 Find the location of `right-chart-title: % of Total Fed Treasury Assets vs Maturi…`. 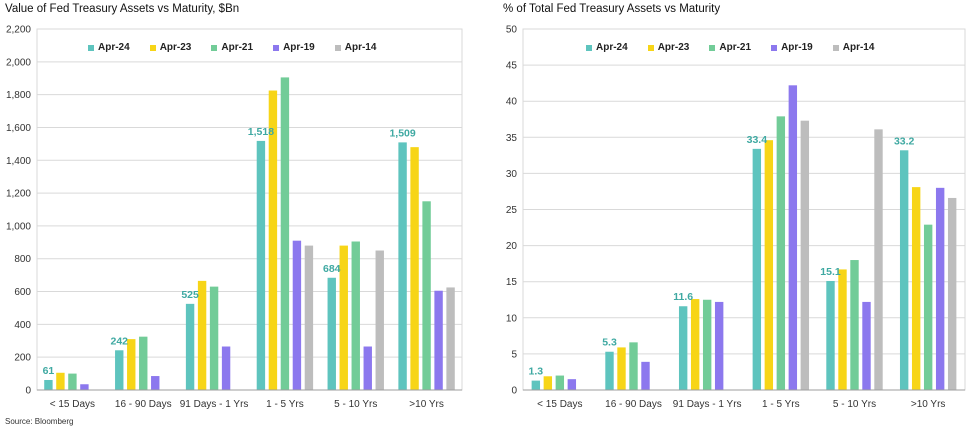

right-chart-title: % of Total Fed Treasury Assets vs Maturi… is located at coordinates (612, 9).